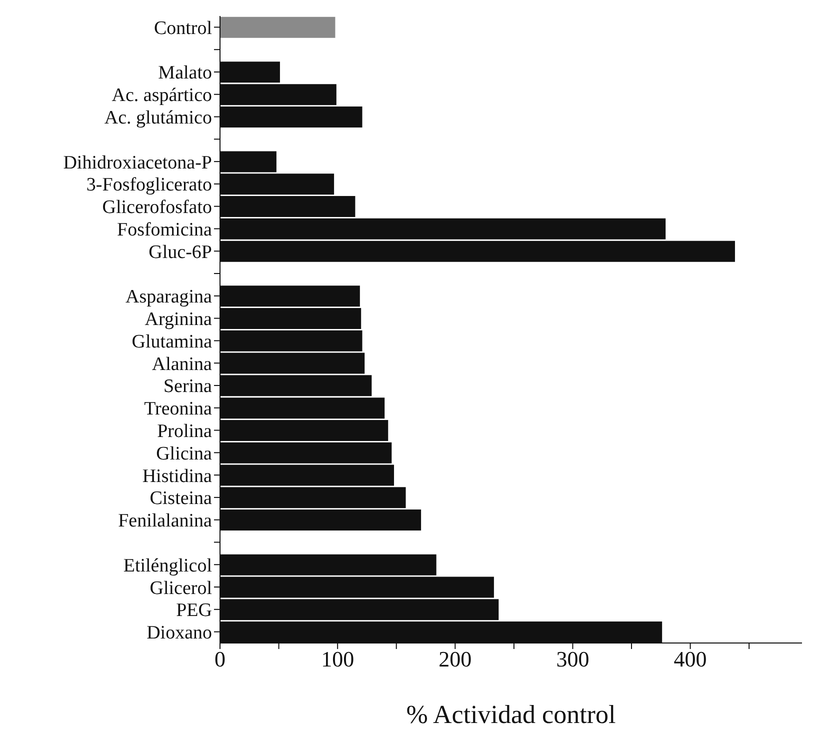 The width and height of the screenshot is (814, 736). What do you see at coordinates (188, 387) in the screenshot?
I see `y-tick-label: Serina` at bounding box center [188, 387].